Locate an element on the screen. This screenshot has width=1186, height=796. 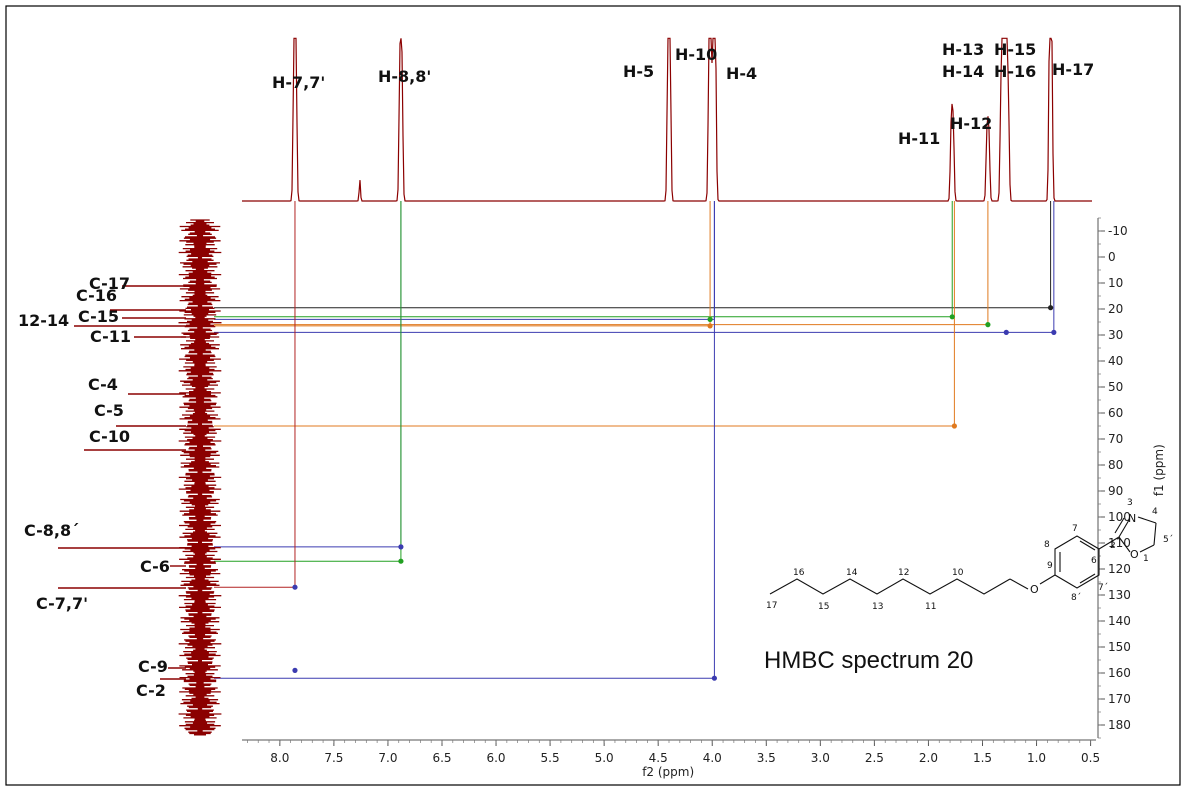
alkyl-chain-bonds is located at coordinates (890, 586).